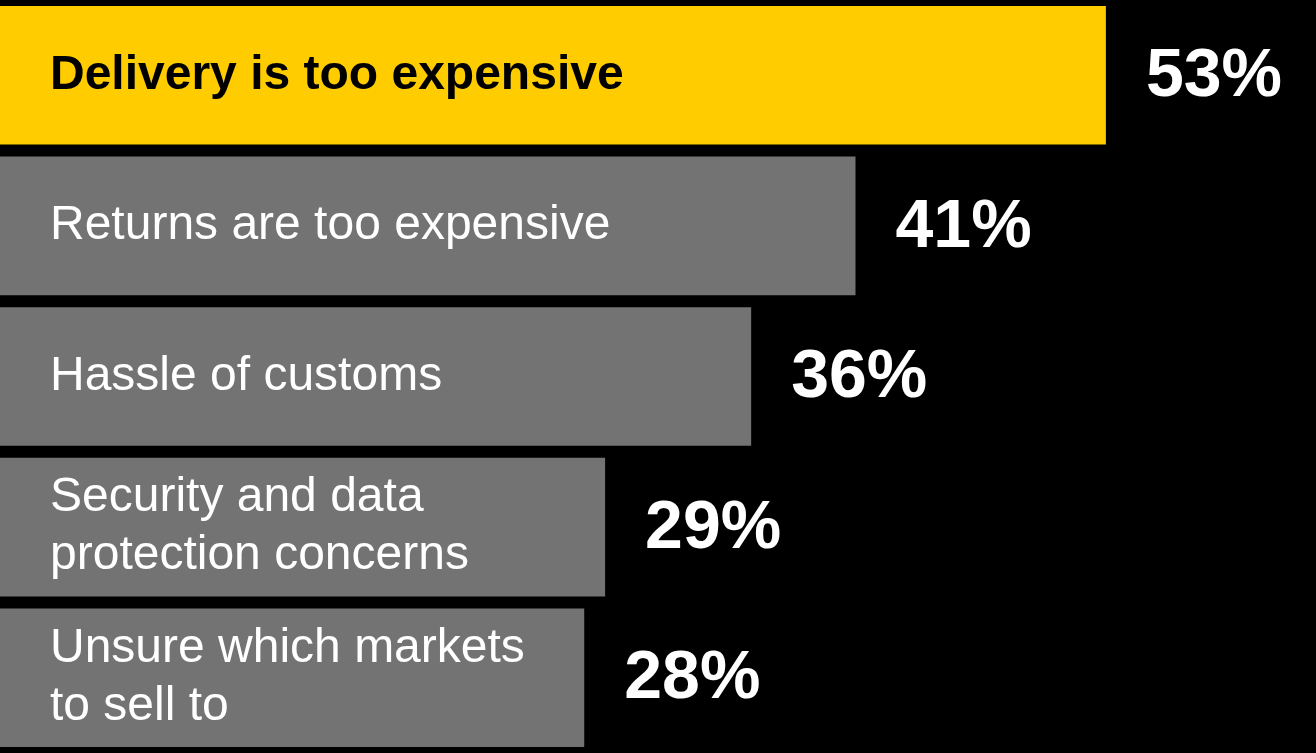 This screenshot has height=753, width=1316. Describe the element at coordinates (337, 72) in the screenshot. I see `y-tick-label: Delivery is too expensive` at that location.